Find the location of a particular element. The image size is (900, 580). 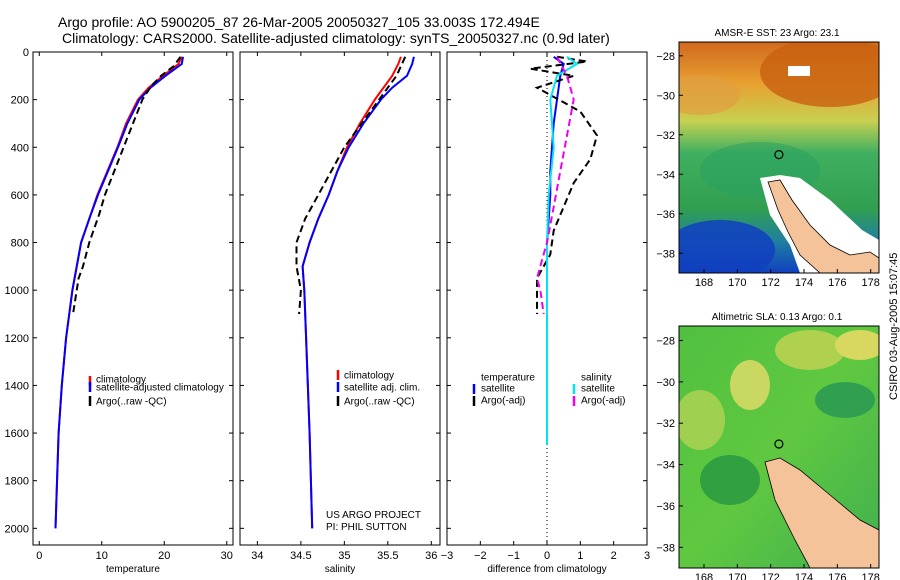

series-line-salinity-satellite is located at coordinates (562, 250).